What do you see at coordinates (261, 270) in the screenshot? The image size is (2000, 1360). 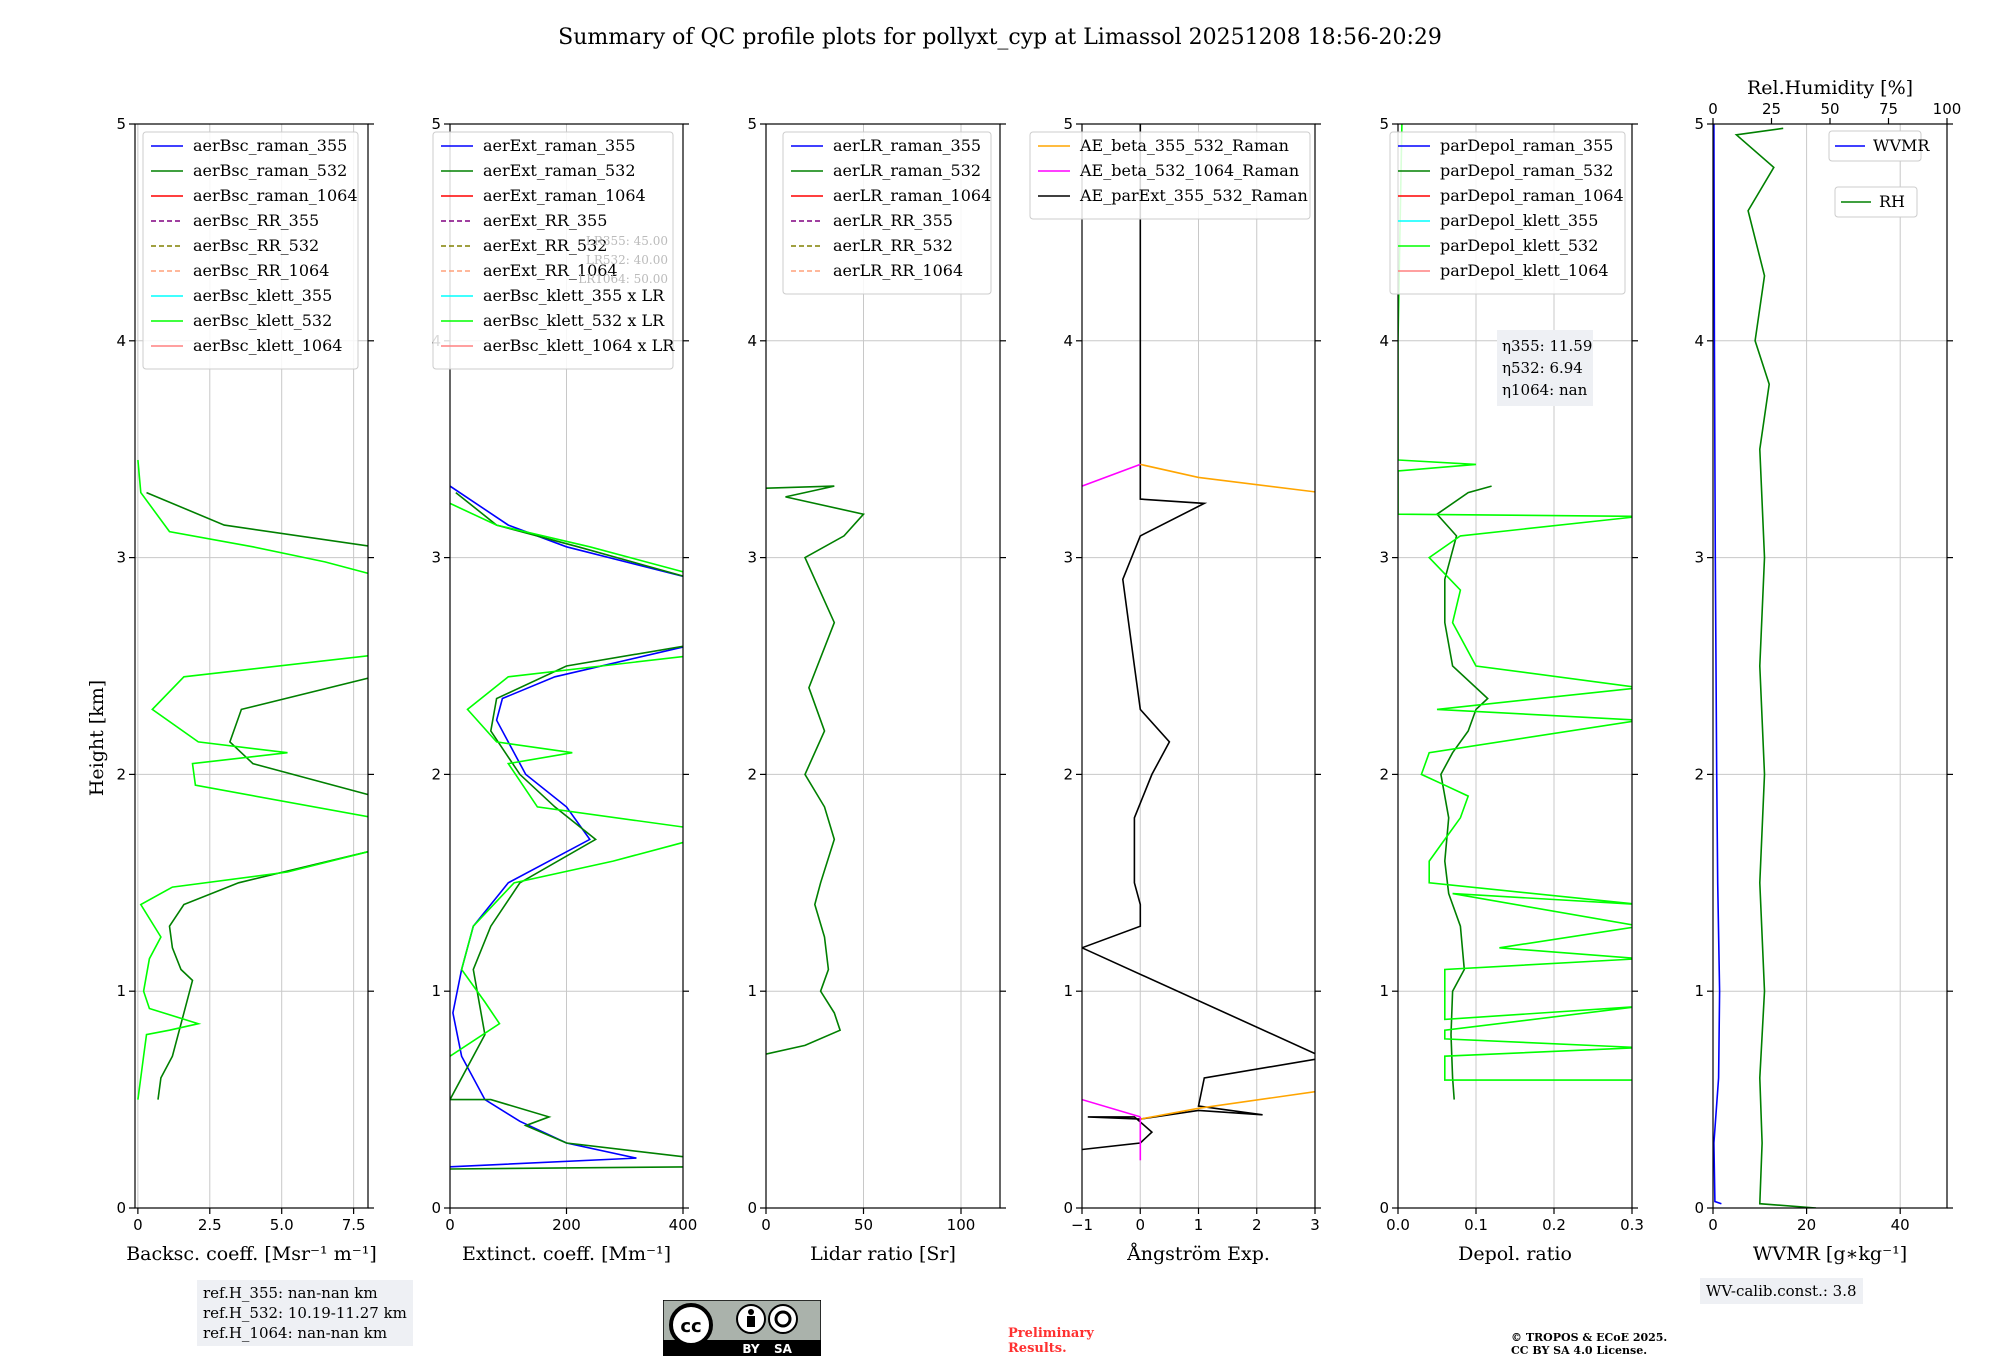 I see `legend-label: aerBsc_RR_1064` at bounding box center [261, 270].